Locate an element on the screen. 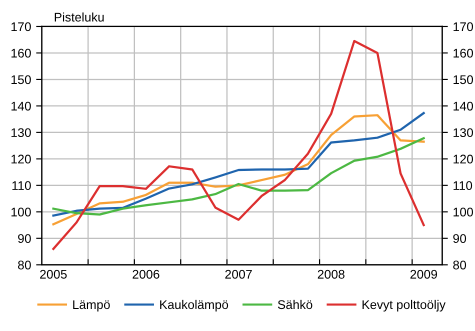 The width and height of the screenshot is (475, 331). y2-tick-label: 160 is located at coordinates (464, 53).